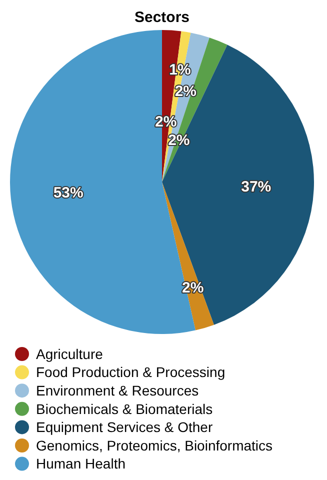  What do you see at coordinates (117, 390) in the screenshot?
I see `legend-label: Environment & Resources` at bounding box center [117, 390].